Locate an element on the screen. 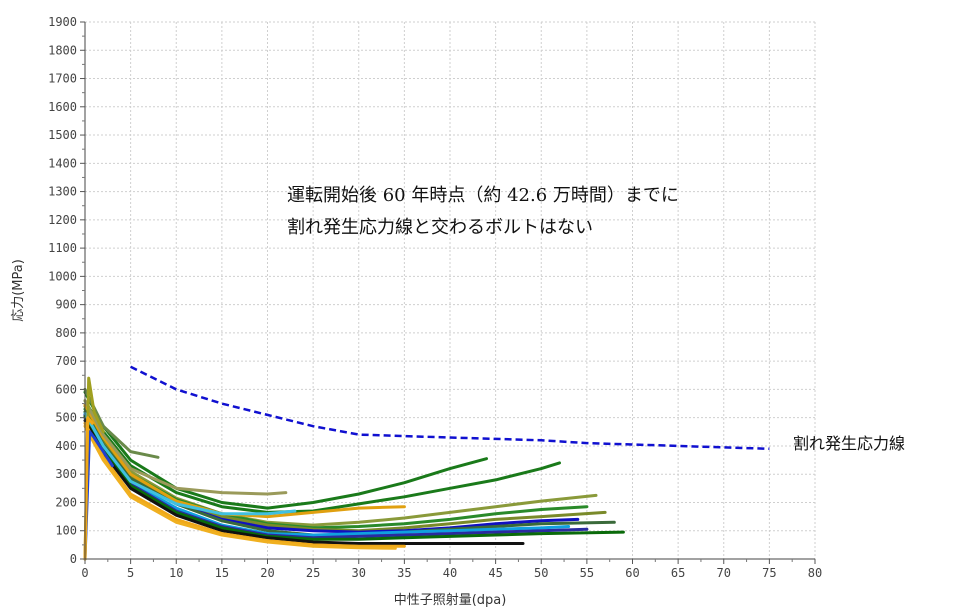  x-tick-label: 0 is located at coordinates (84, 573).